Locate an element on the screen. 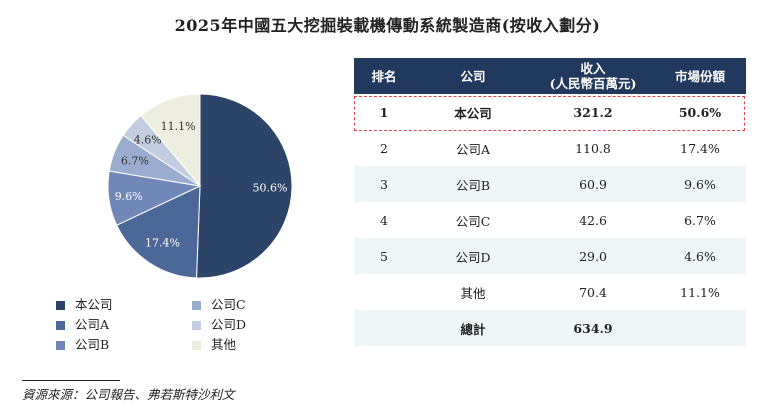 Image resolution: width=775 pixels, height=409 pixels. source-note: 資源來源：公司報告、弗若斯特沙利文 is located at coordinates (128, 394).